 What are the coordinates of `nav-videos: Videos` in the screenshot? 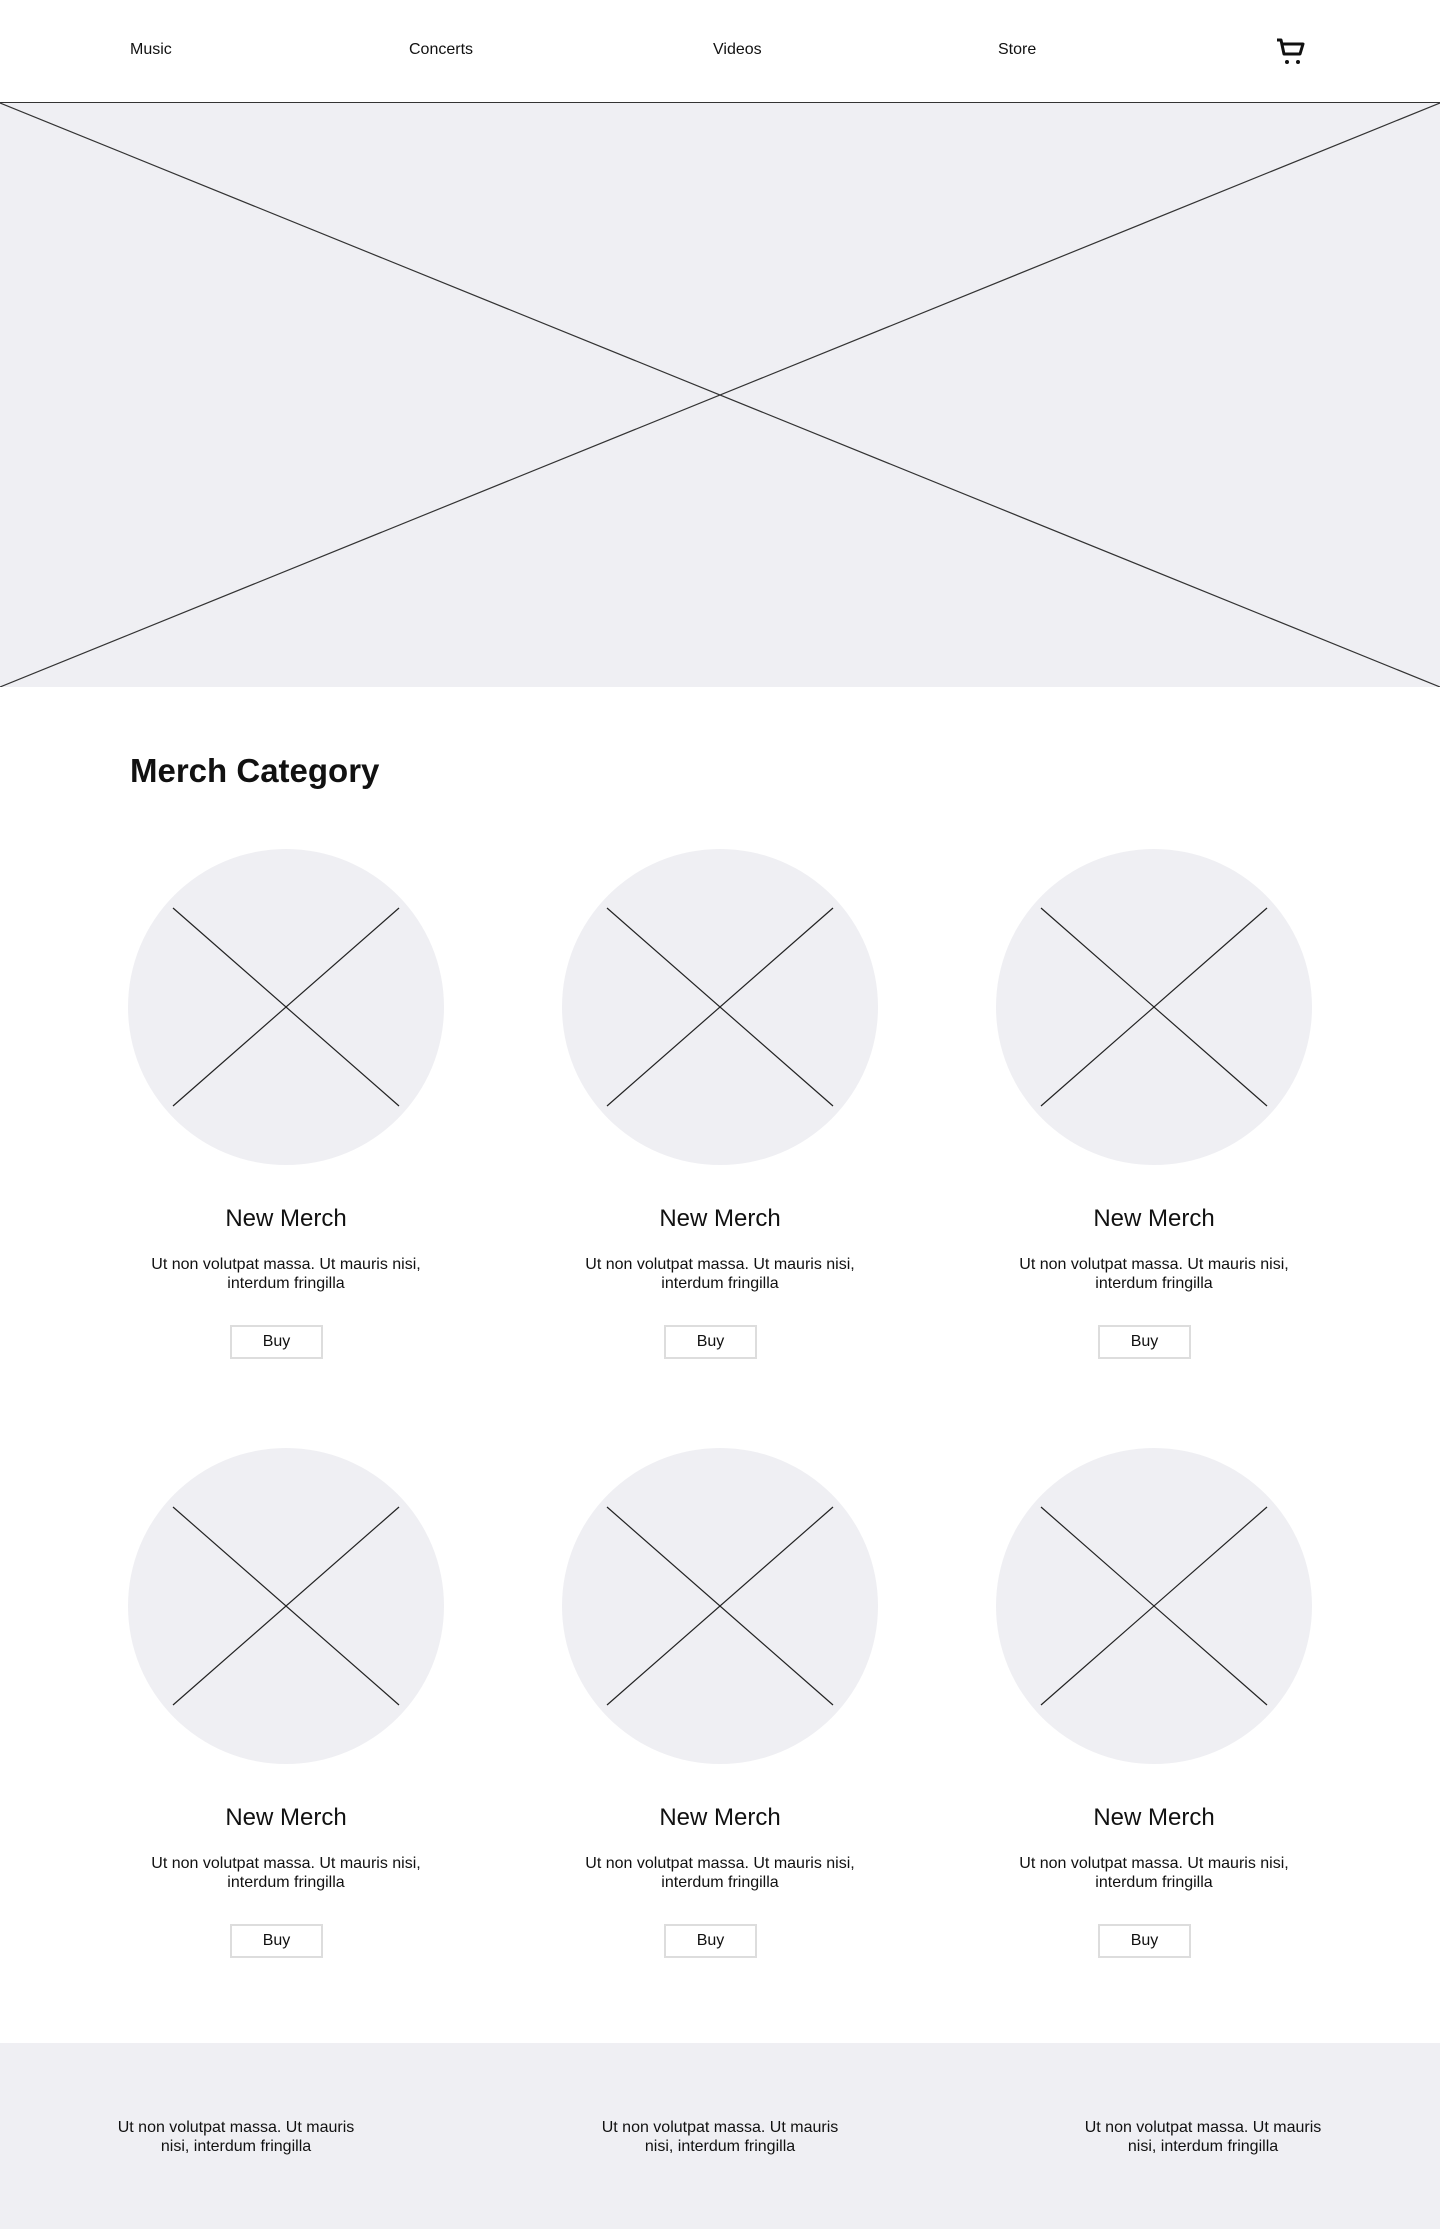 It's located at (737, 49).